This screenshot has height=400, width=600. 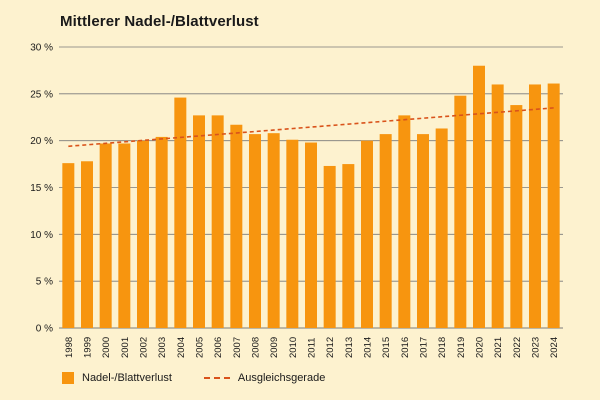 I want to click on legend-swatch-trend, so click(x=216, y=378).